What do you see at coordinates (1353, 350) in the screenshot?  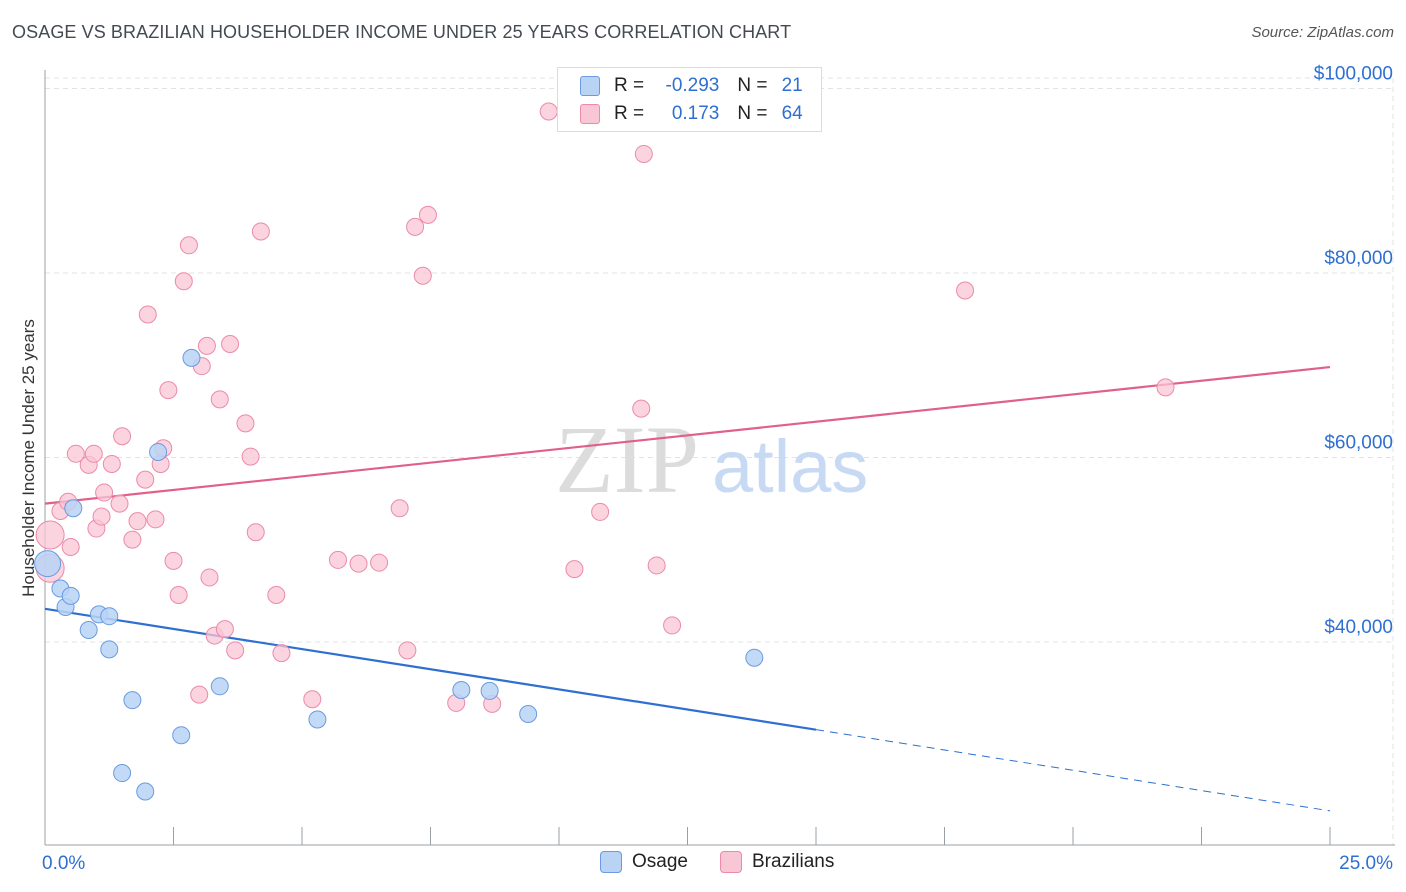 I see `y-tick-labels: $40,000 $60,000 $80,000 $100,000` at bounding box center [1353, 350].